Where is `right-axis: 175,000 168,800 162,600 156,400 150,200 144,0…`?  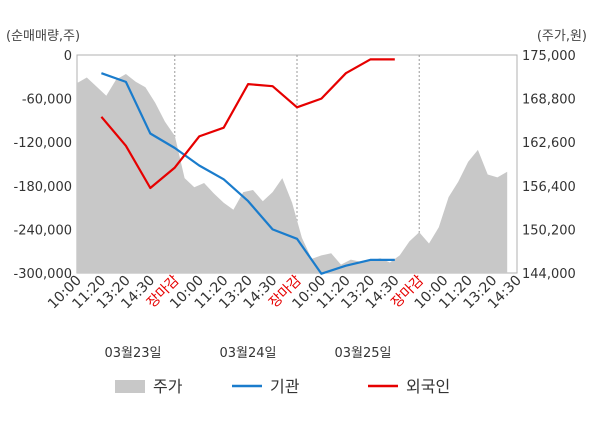
right-axis: 175,000 168,800 162,600 156,400 150,200 144,0… is located at coordinates (549, 165).